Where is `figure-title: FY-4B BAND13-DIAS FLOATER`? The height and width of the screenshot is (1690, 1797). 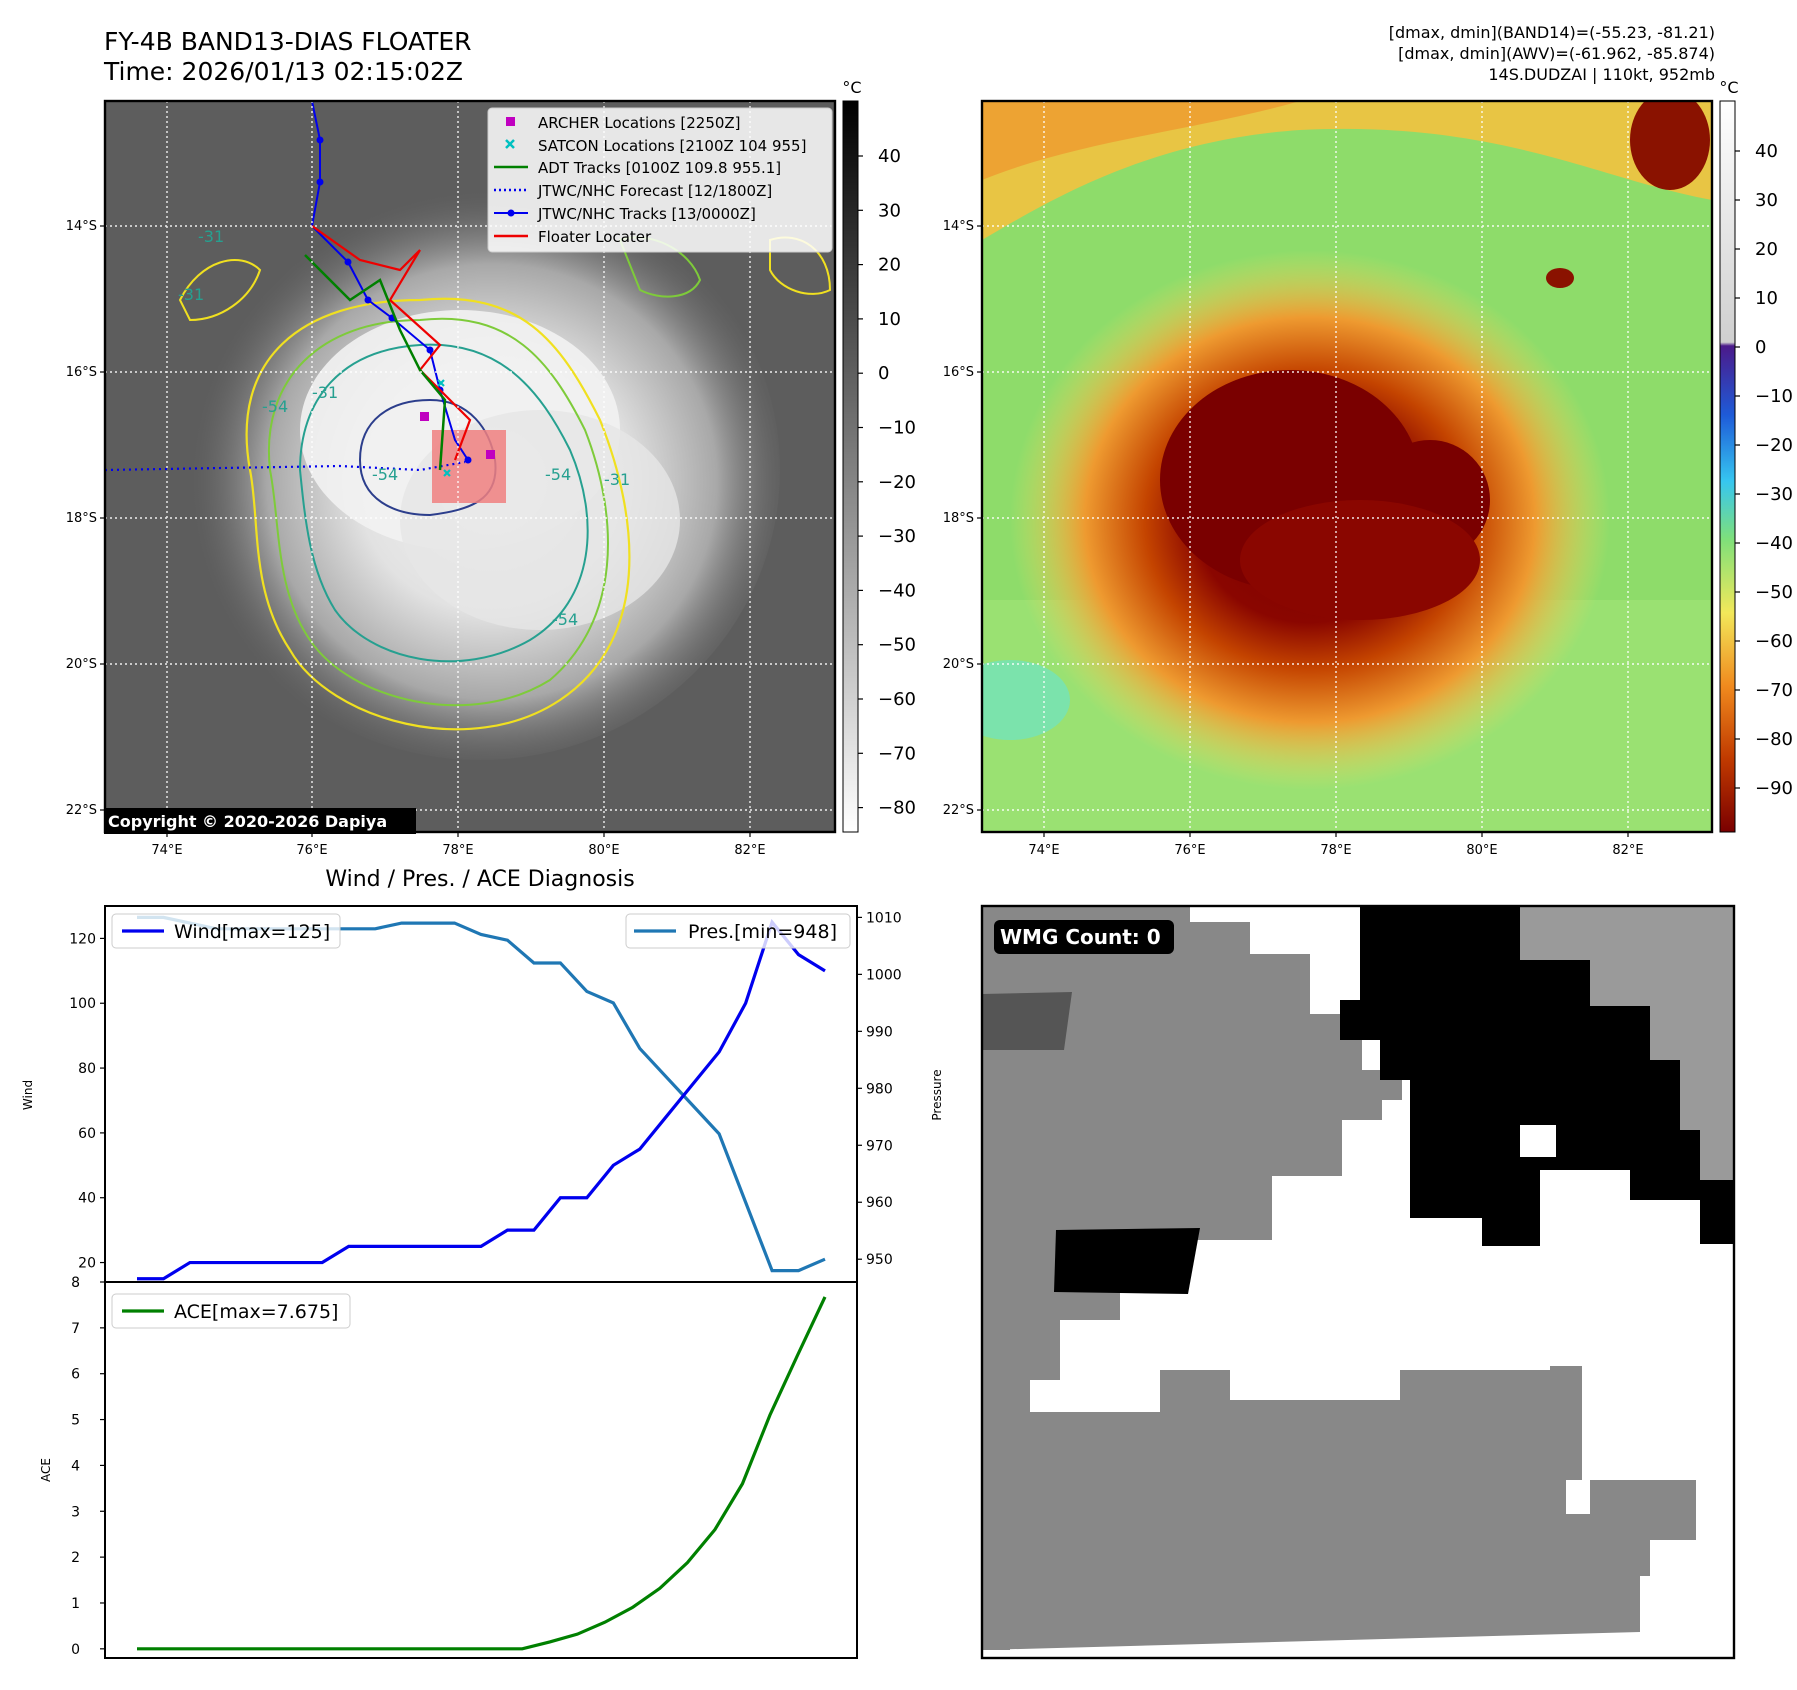 figure-title: FY-4B BAND13-DIAS FLOATER is located at coordinates (288, 41).